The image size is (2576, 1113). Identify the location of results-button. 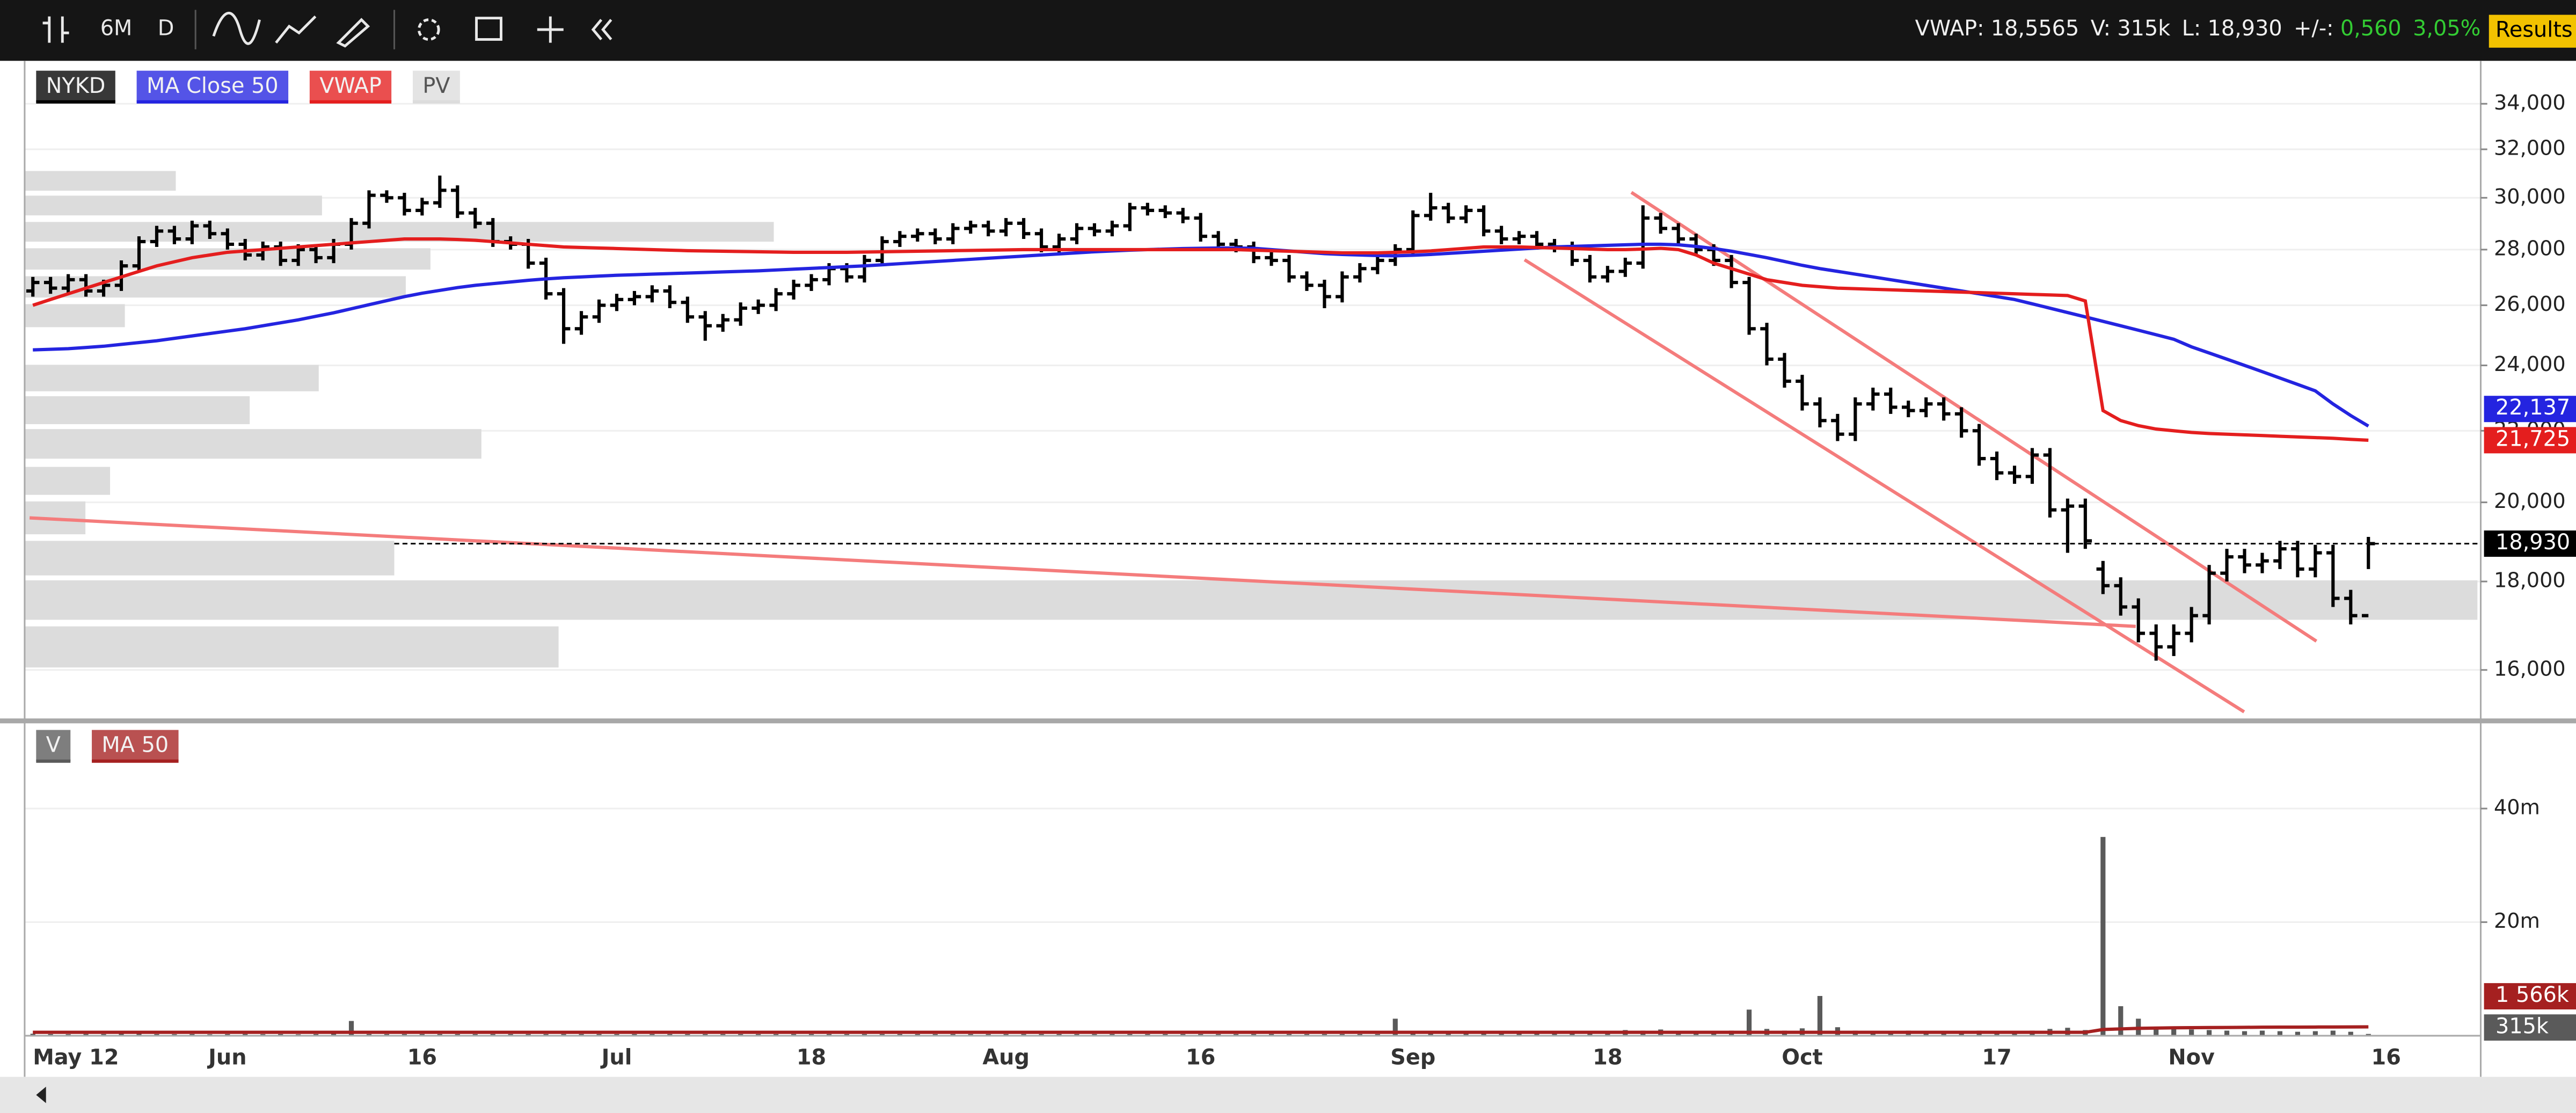
(2532, 31).